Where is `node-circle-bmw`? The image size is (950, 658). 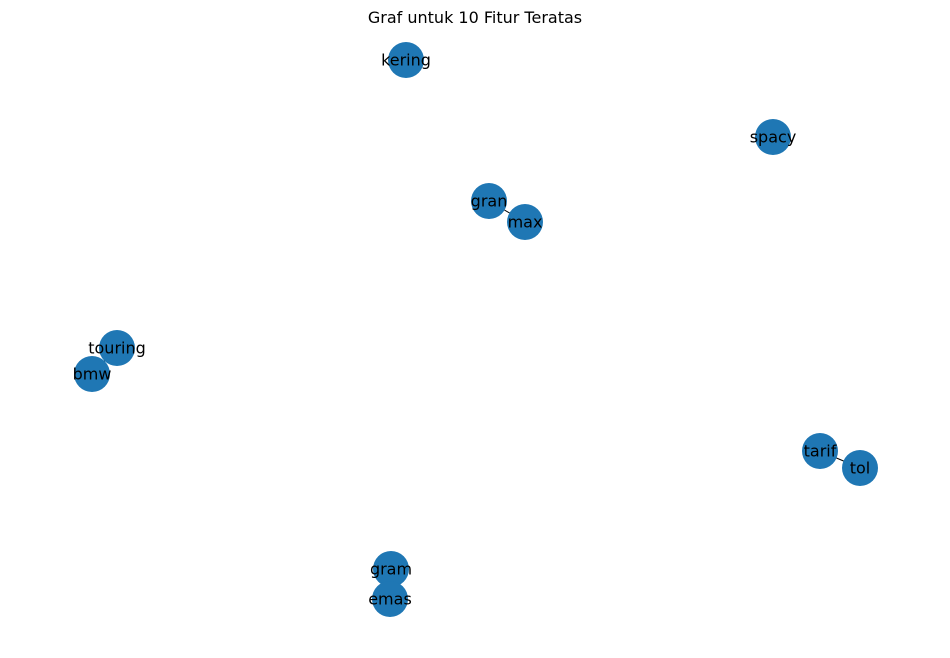 node-circle-bmw is located at coordinates (92, 374).